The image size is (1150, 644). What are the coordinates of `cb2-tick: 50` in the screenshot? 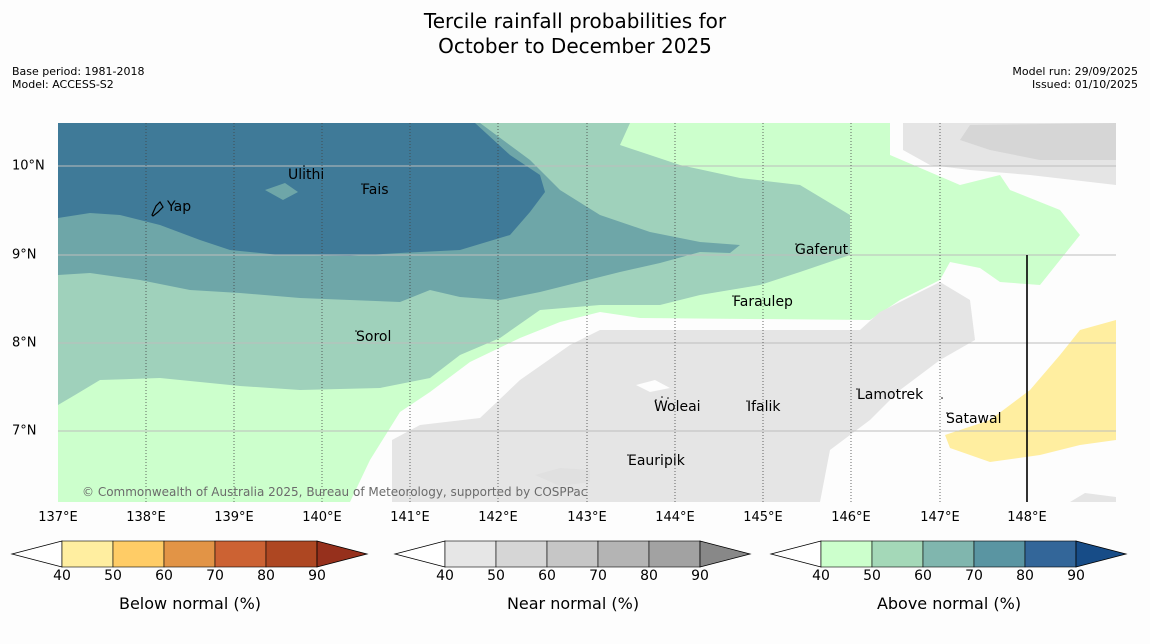 It's located at (872, 576).